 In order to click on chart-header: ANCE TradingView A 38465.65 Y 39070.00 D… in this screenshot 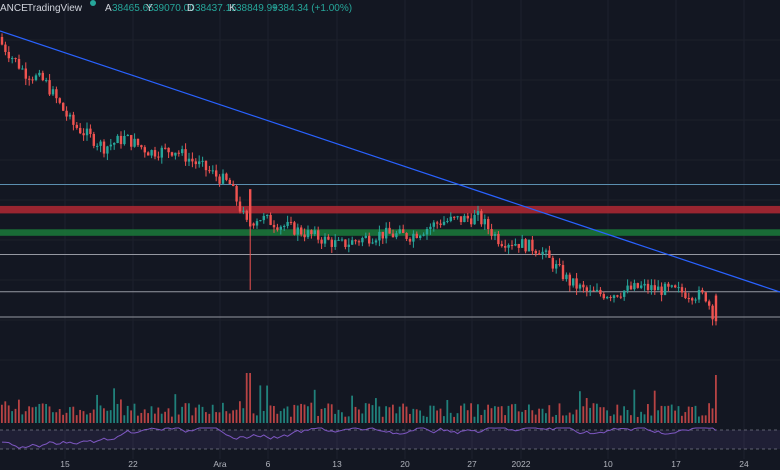, I will do `click(390, 9)`.